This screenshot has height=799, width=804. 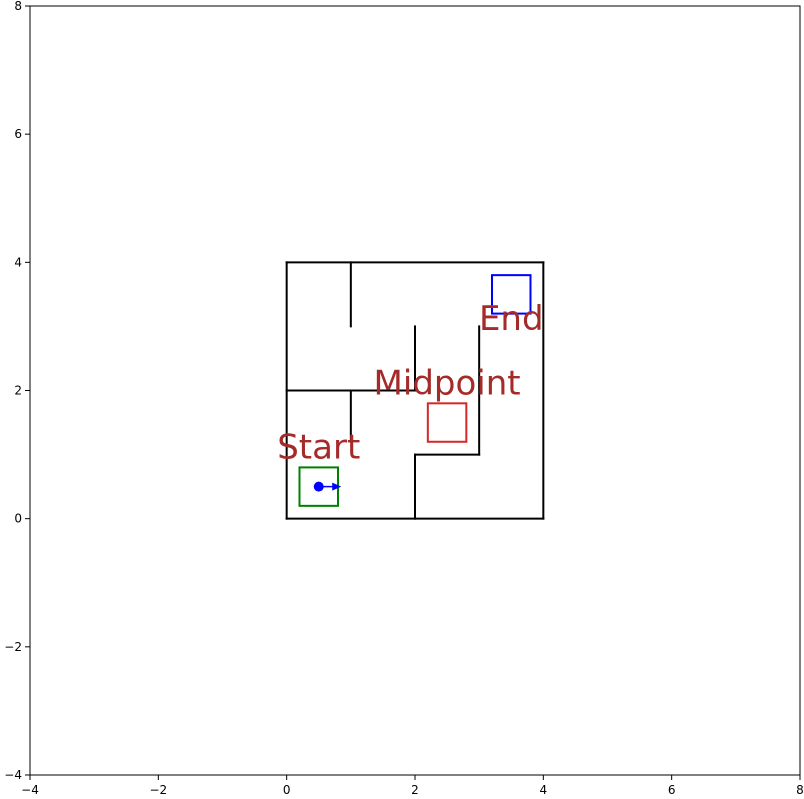 What do you see at coordinates (18, 391) in the screenshot?
I see `y-tick-label: 2` at bounding box center [18, 391].